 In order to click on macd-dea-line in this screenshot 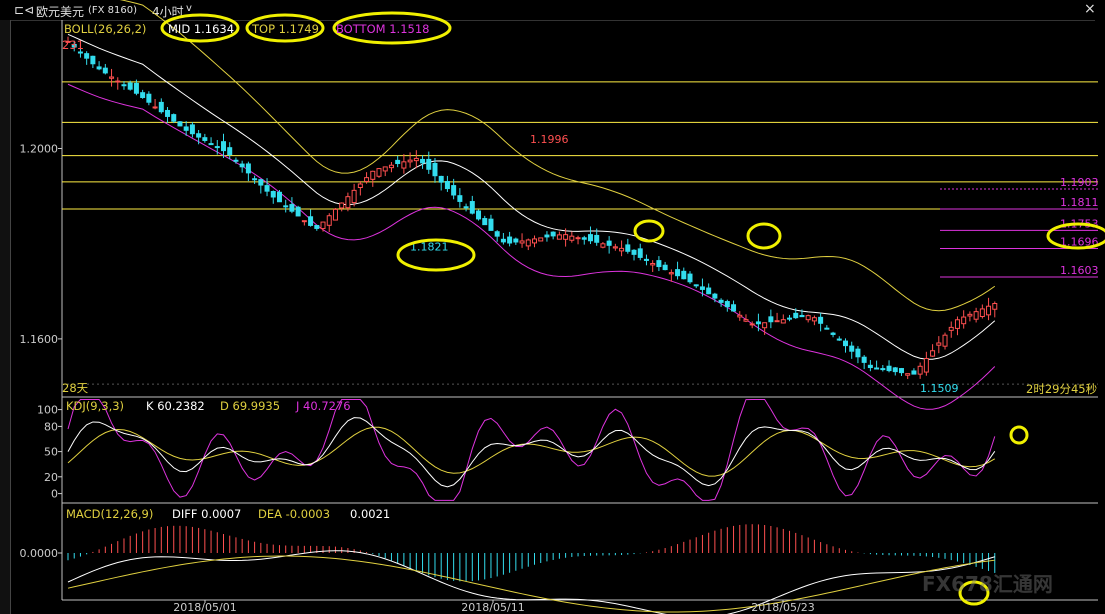, I will do `click(531, 584)`.